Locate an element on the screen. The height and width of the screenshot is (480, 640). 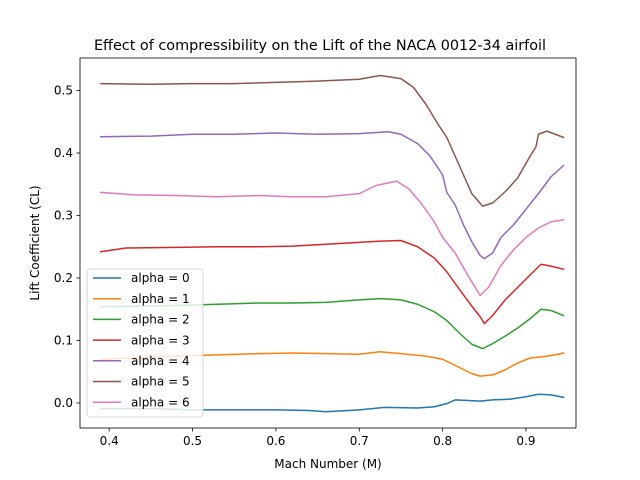
x-tick-label: 0.8 is located at coordinates (442, 441).